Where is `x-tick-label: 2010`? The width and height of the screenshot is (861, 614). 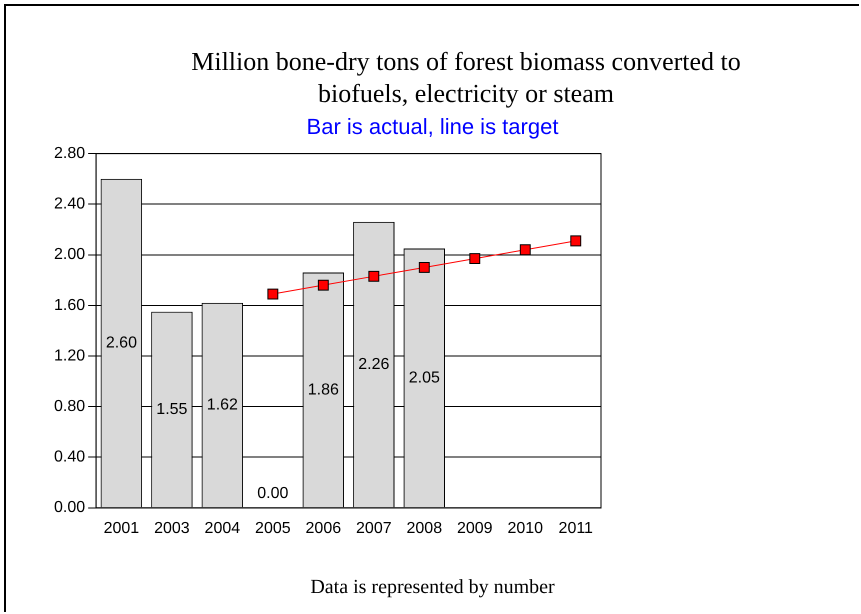
x-tick-label: 2010 is located at coordinates (525, 528).